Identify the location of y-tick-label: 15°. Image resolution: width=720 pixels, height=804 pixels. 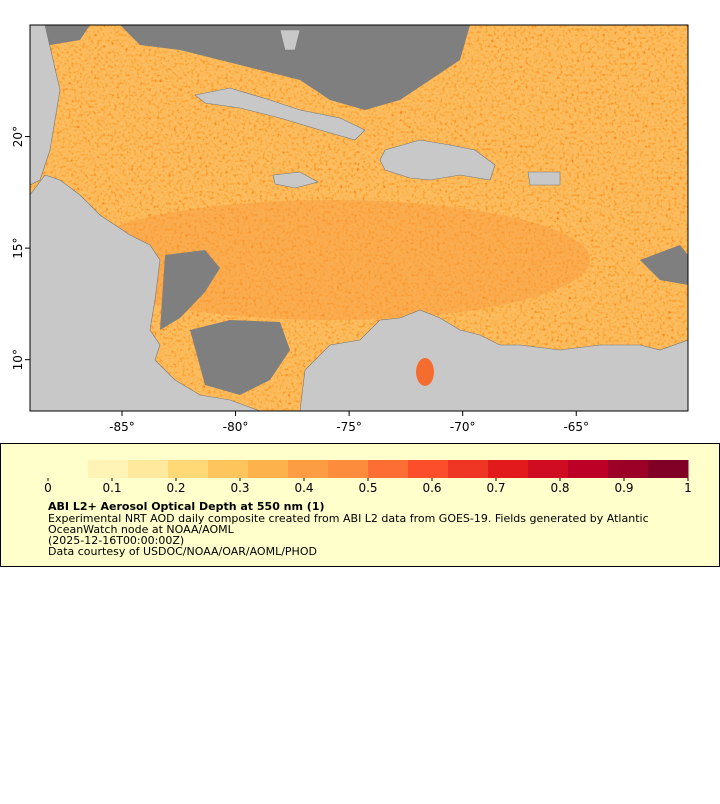
(18, 247).